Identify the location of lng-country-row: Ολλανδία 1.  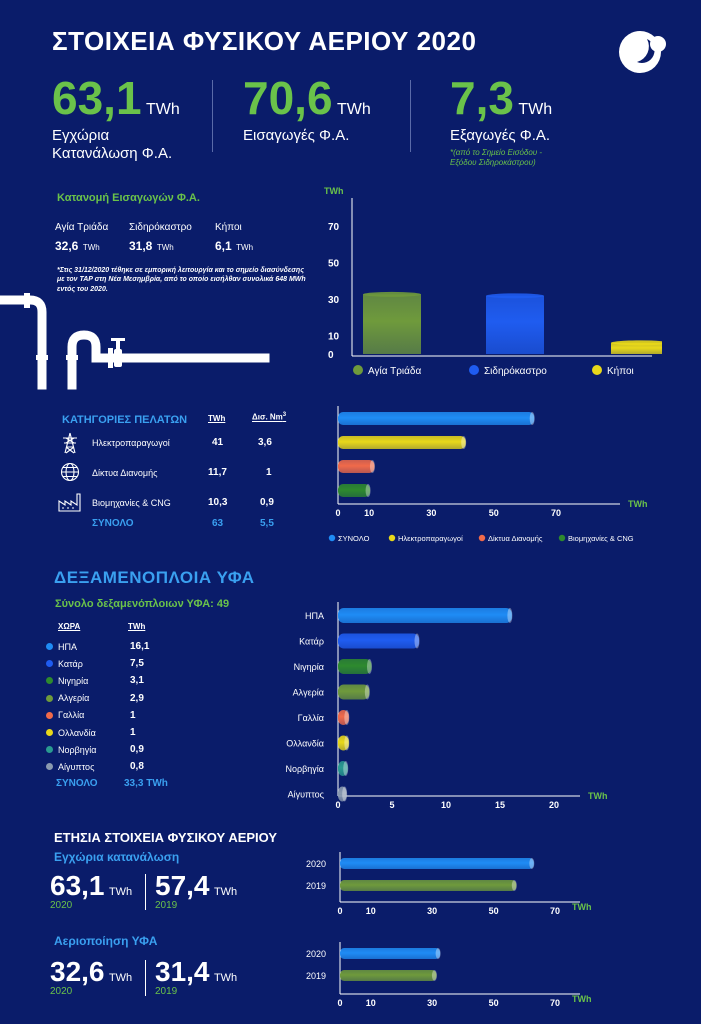
(111, 732).